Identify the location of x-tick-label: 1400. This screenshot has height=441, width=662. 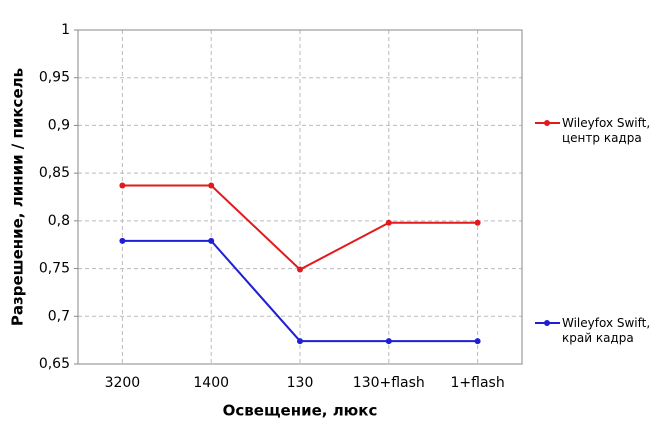
(211, 383).